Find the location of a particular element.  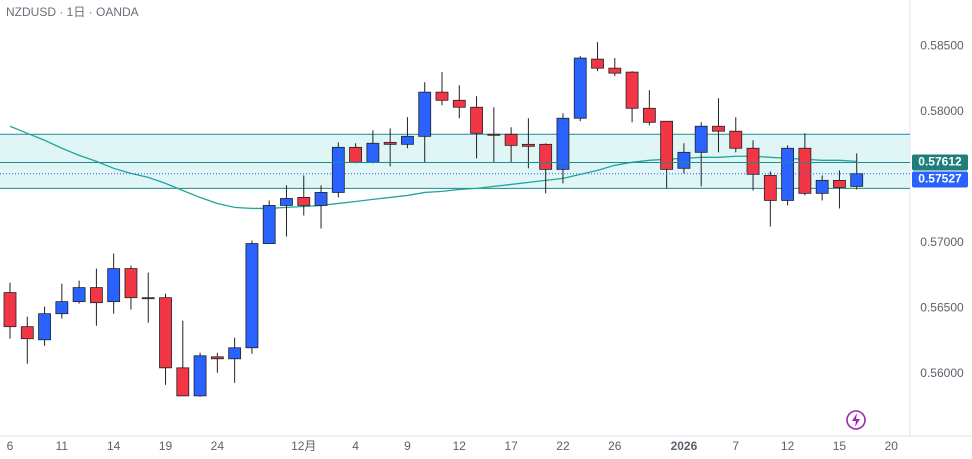

price-label: 0.57612 is located at coordinates (940, 162).